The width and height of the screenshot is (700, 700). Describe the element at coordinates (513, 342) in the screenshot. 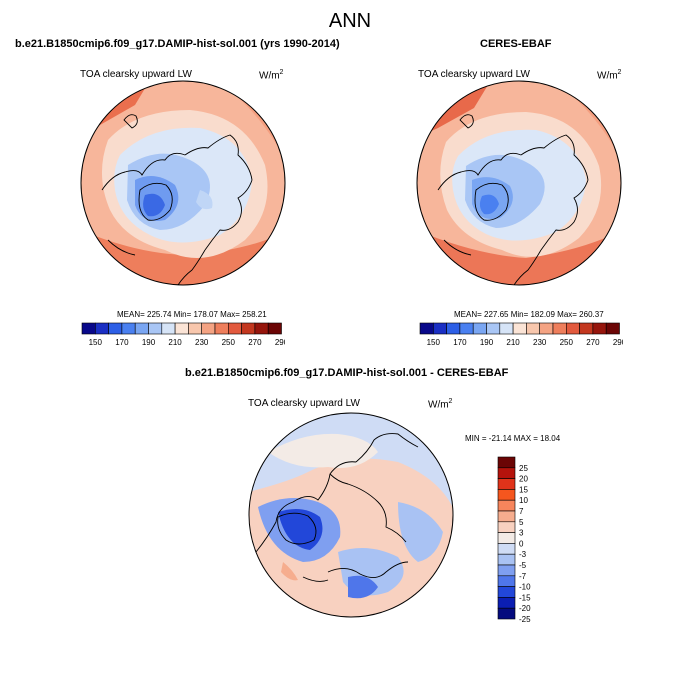

I see `obs-colorbar-tick-label: 210` at that location.